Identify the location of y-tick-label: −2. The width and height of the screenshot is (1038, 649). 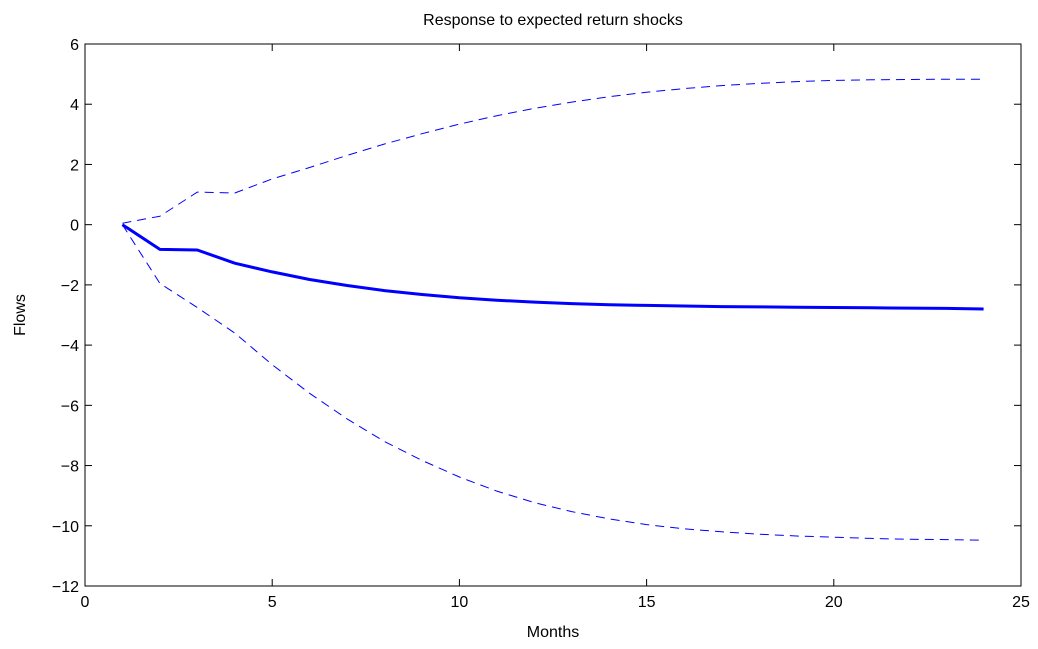
(70, 286).